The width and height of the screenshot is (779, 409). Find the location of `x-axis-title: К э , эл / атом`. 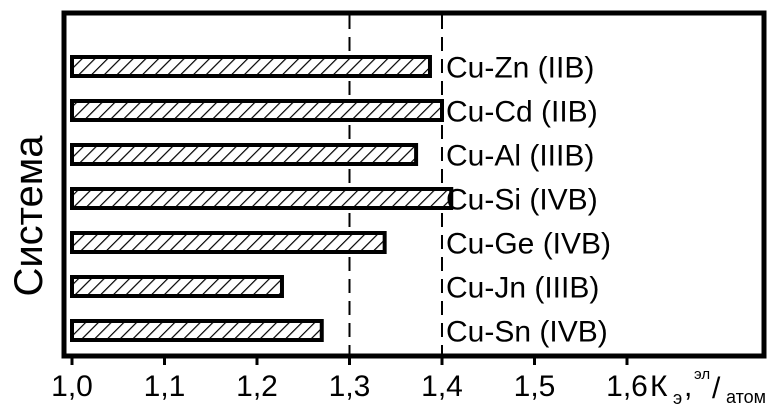

x-axis-title: К э , эл / атом is located at coordinates (708, 387).